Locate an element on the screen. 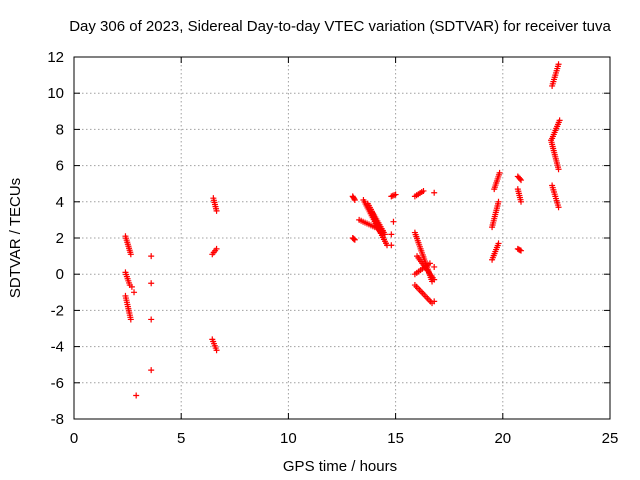 The width and height of the screenshot is (640, 480). x-tick-label: 20 is located at coordinates (502, 438).